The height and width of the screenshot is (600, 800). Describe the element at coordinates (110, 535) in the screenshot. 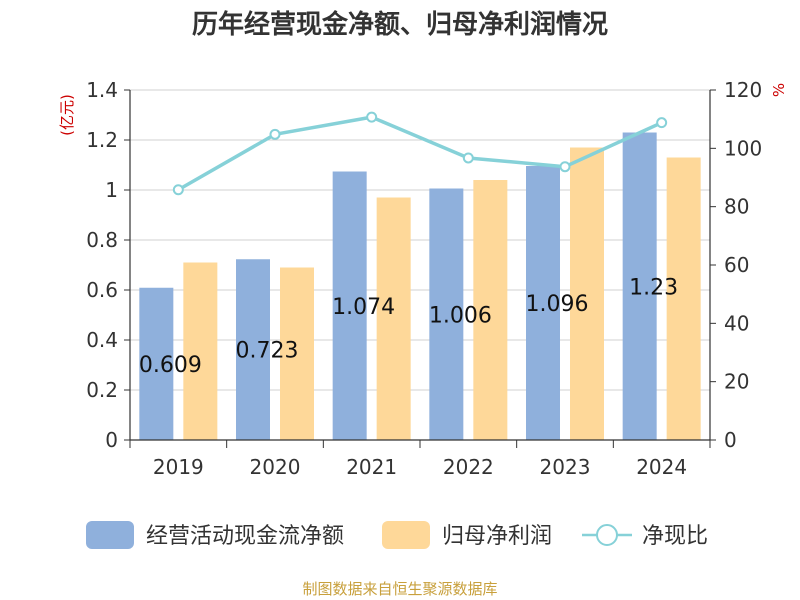

I see `legend-swatch-cashflow` at that location.